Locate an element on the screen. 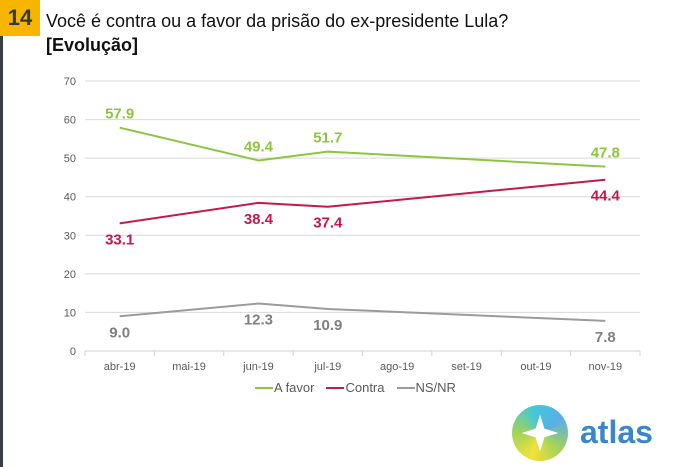 Image resolution: width=683 pixels, height=467 pixels. y-tick-label: 60 is located at coordinates (70, 121).